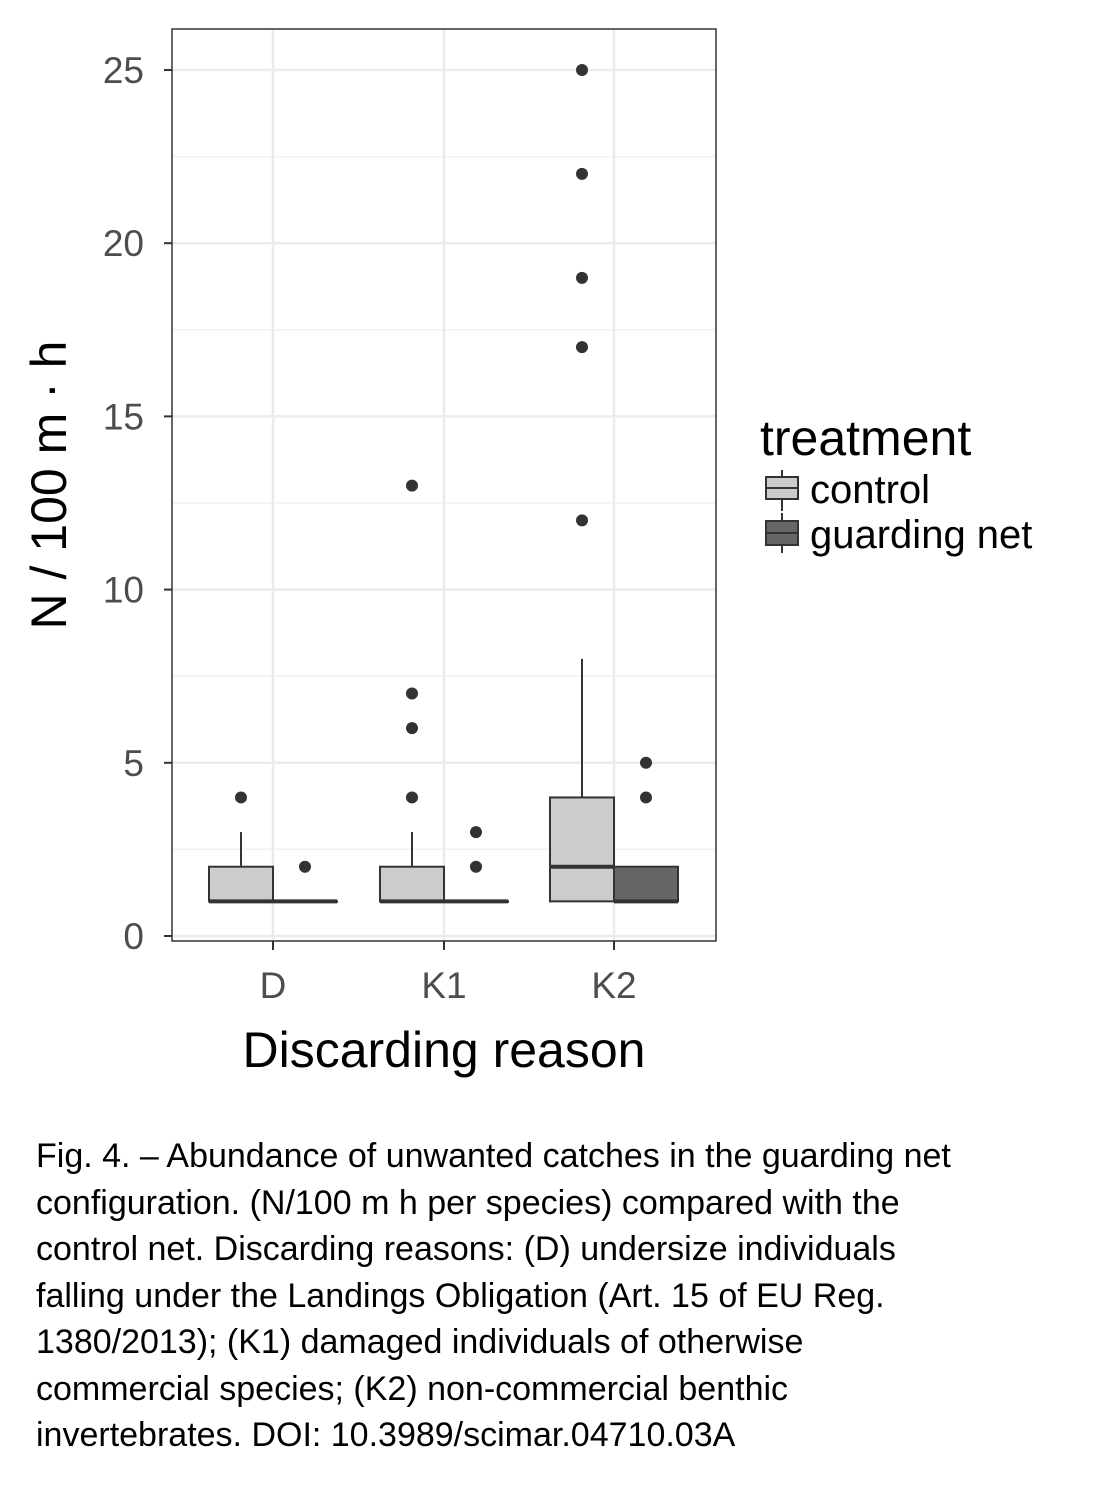  I want to click on y-axis-title: N / 100 m · h, so click(49, 485).